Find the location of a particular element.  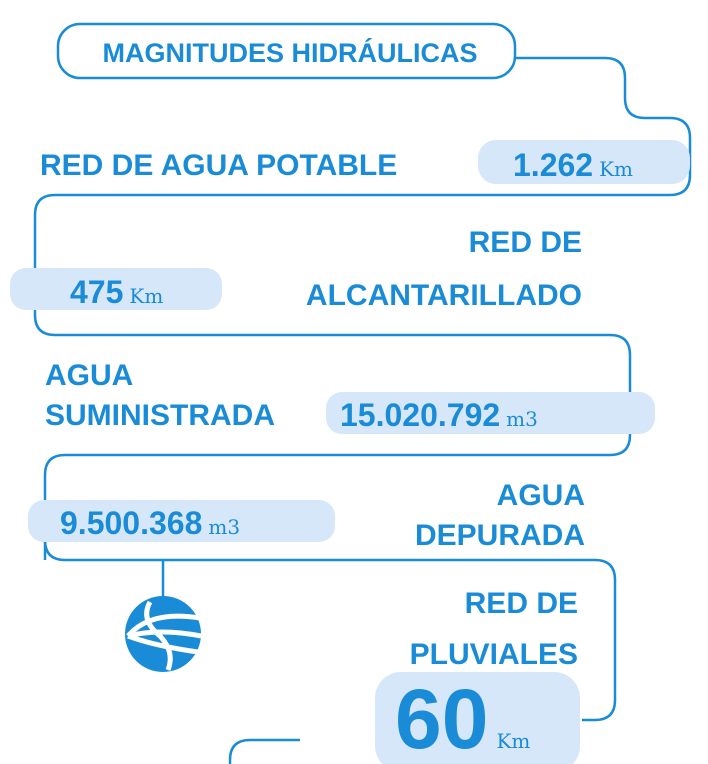

label: DEPURADA is located at coordinates (500, 535).